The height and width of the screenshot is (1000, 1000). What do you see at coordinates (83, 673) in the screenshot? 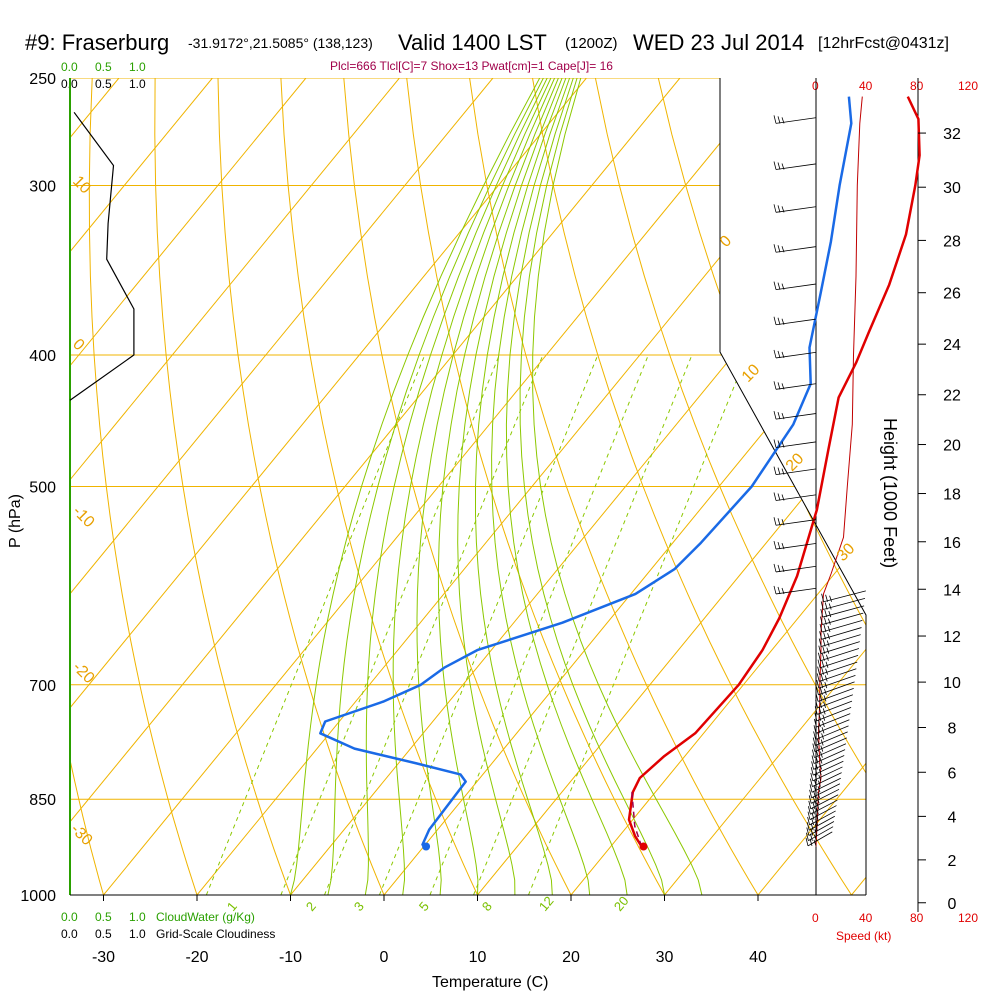
I see `isotherm-label: -20` at bounding box center [83, 673].